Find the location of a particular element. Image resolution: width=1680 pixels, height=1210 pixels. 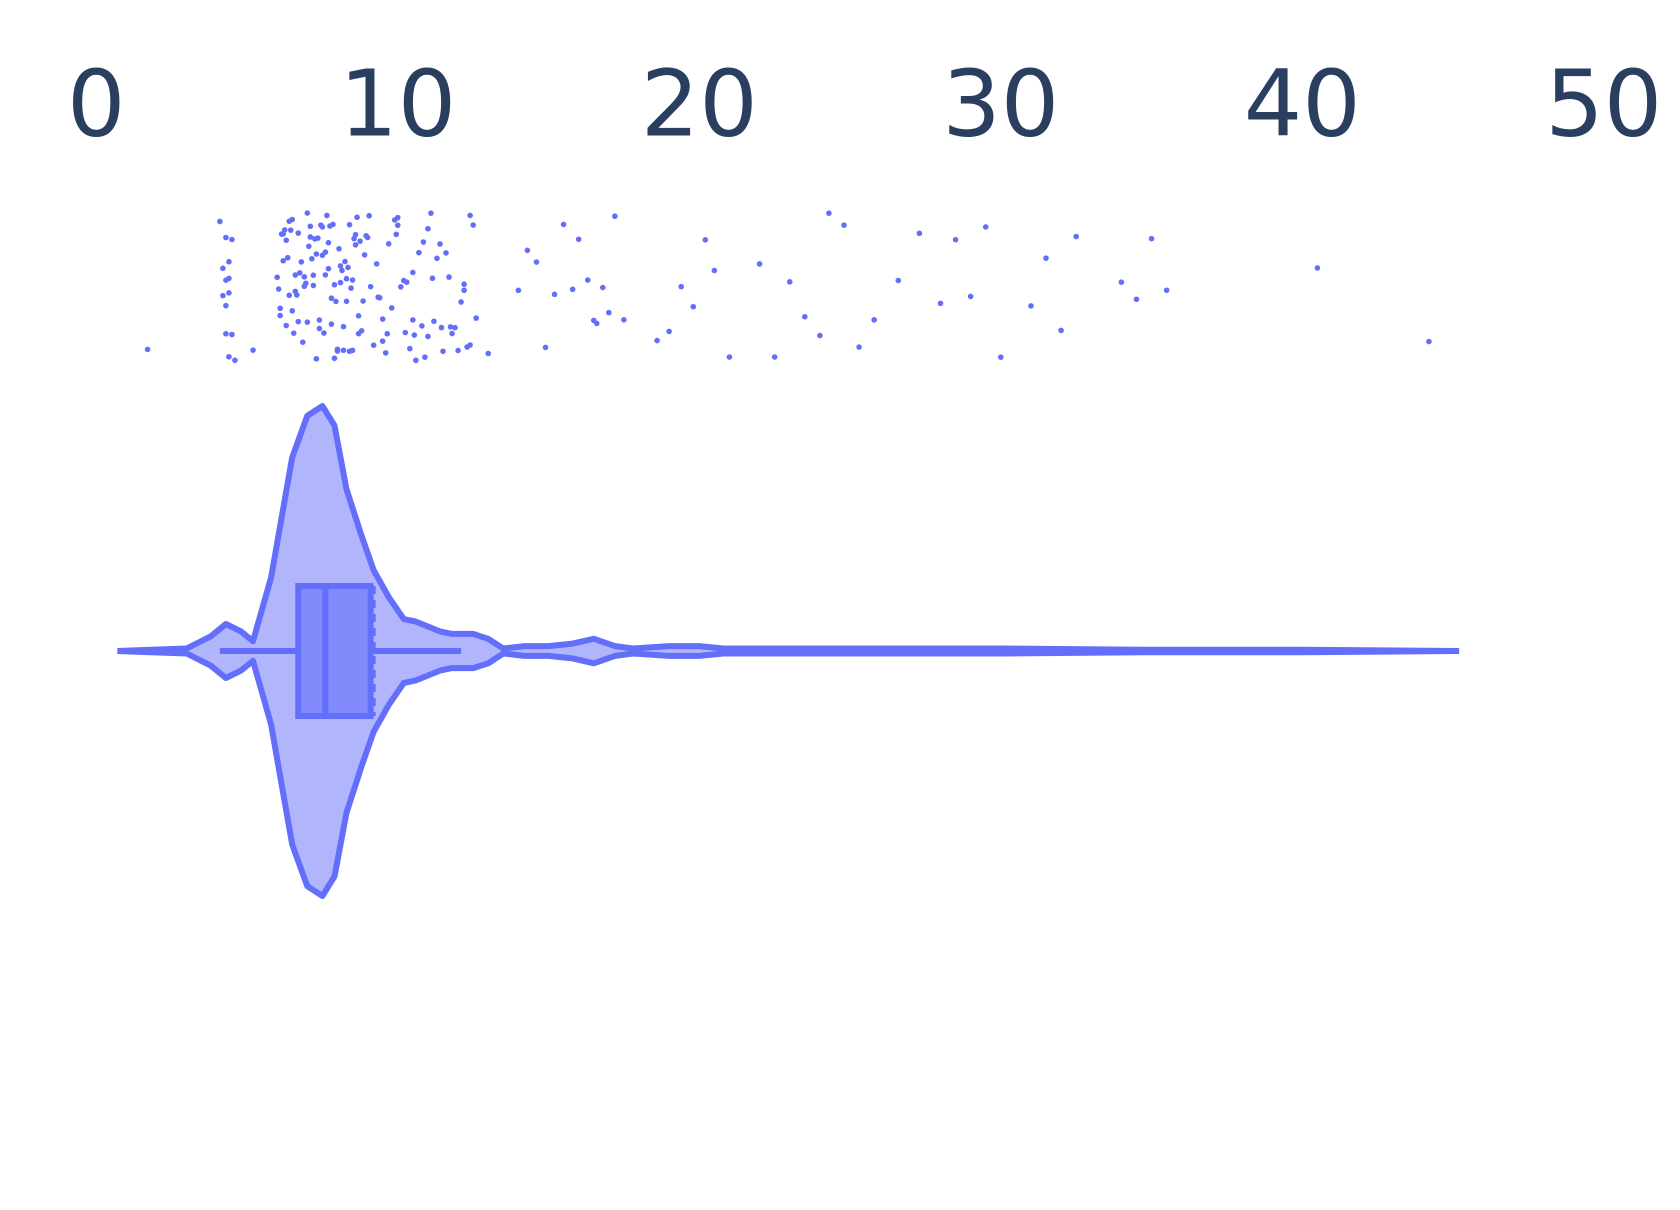

x-tick-label: 10 is located at coordinates (397, 103).